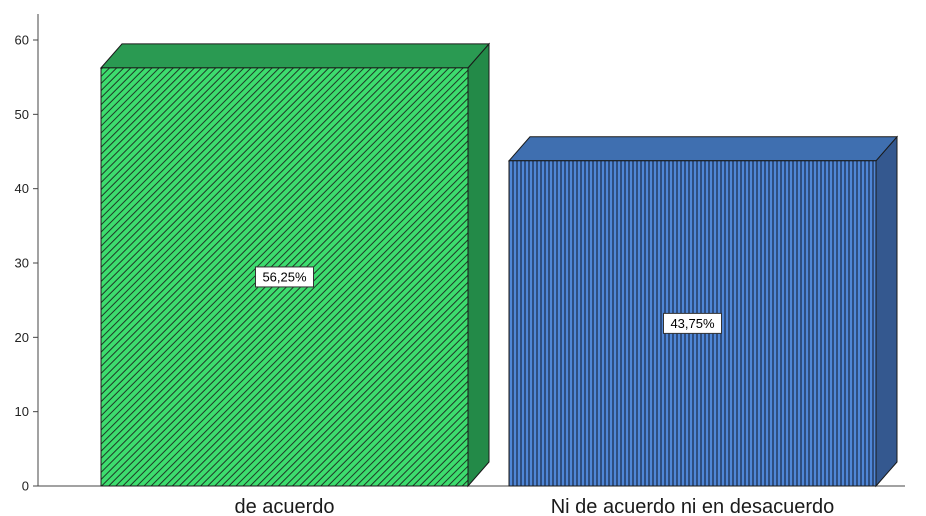 The image size is (926, 516). What do you see at coordinates (284, 506) in the screenshot?
I see `x-category-label: de acuerdo` at bounding box center [284, 506].